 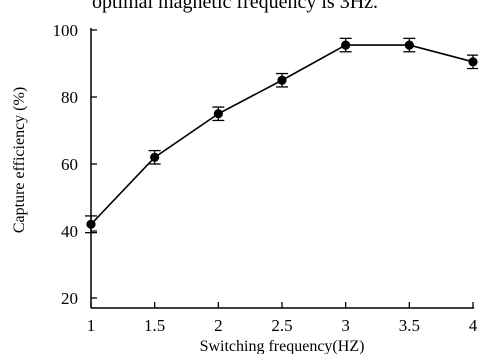 I want to click on y-tick-label: 100, so click(x=66, y=30).